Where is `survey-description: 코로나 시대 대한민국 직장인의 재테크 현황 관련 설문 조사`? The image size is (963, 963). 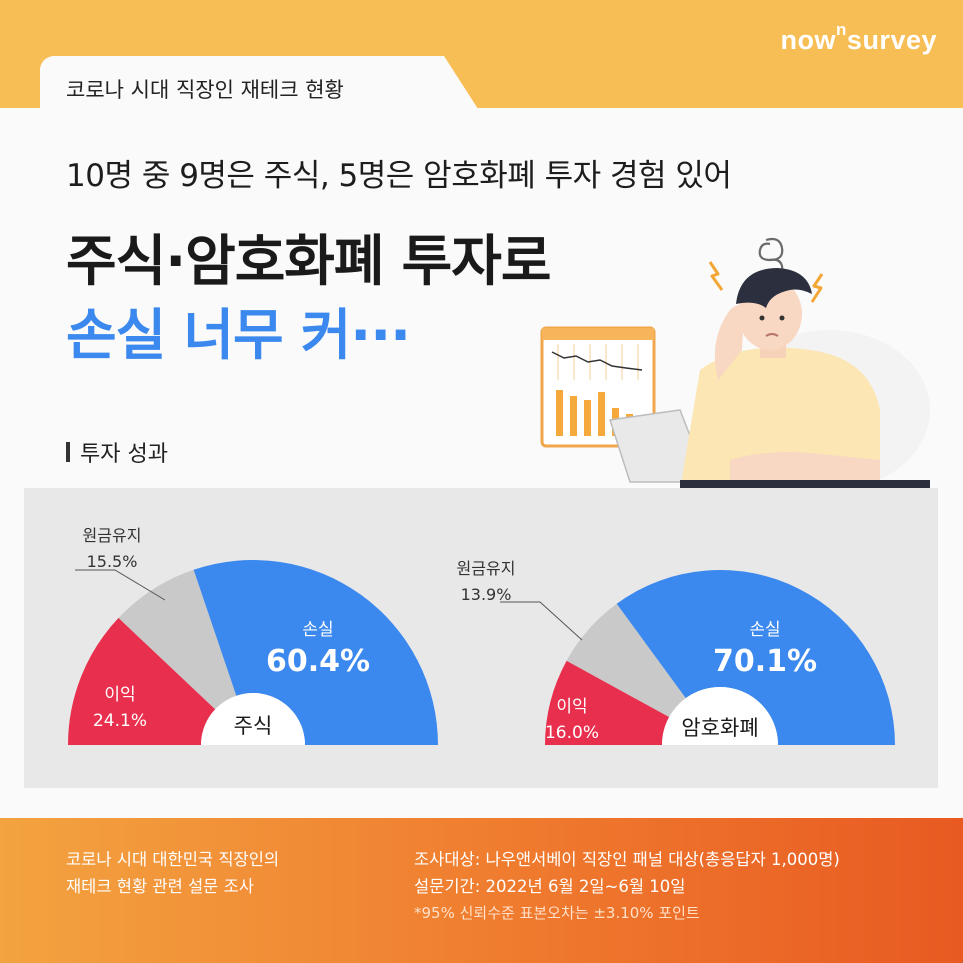
survey-description: 코로나 시대 대한민국 직장인의 재테크 현황 관련 설문 조사 is located at coordinates (173, 873).